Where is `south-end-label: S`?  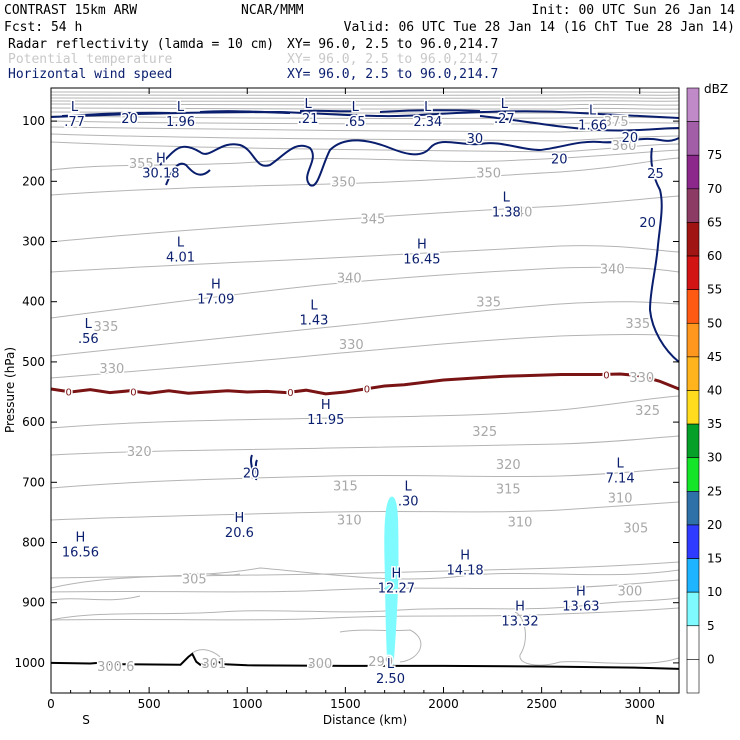 south-end-label: S is located at coordinates (86, 720).